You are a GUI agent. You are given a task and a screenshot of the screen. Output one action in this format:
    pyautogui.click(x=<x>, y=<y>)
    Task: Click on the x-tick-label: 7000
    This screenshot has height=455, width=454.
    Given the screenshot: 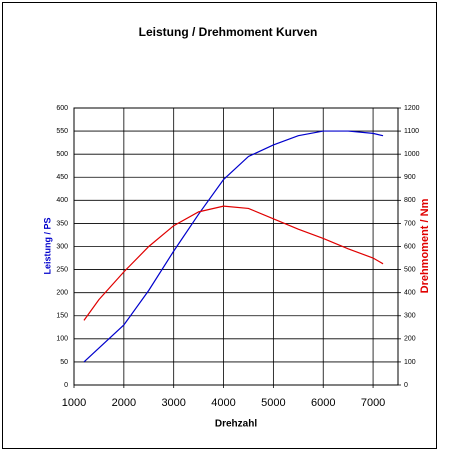 What is the action you would take?
    pyautogui.click(x=373, y=403)
    